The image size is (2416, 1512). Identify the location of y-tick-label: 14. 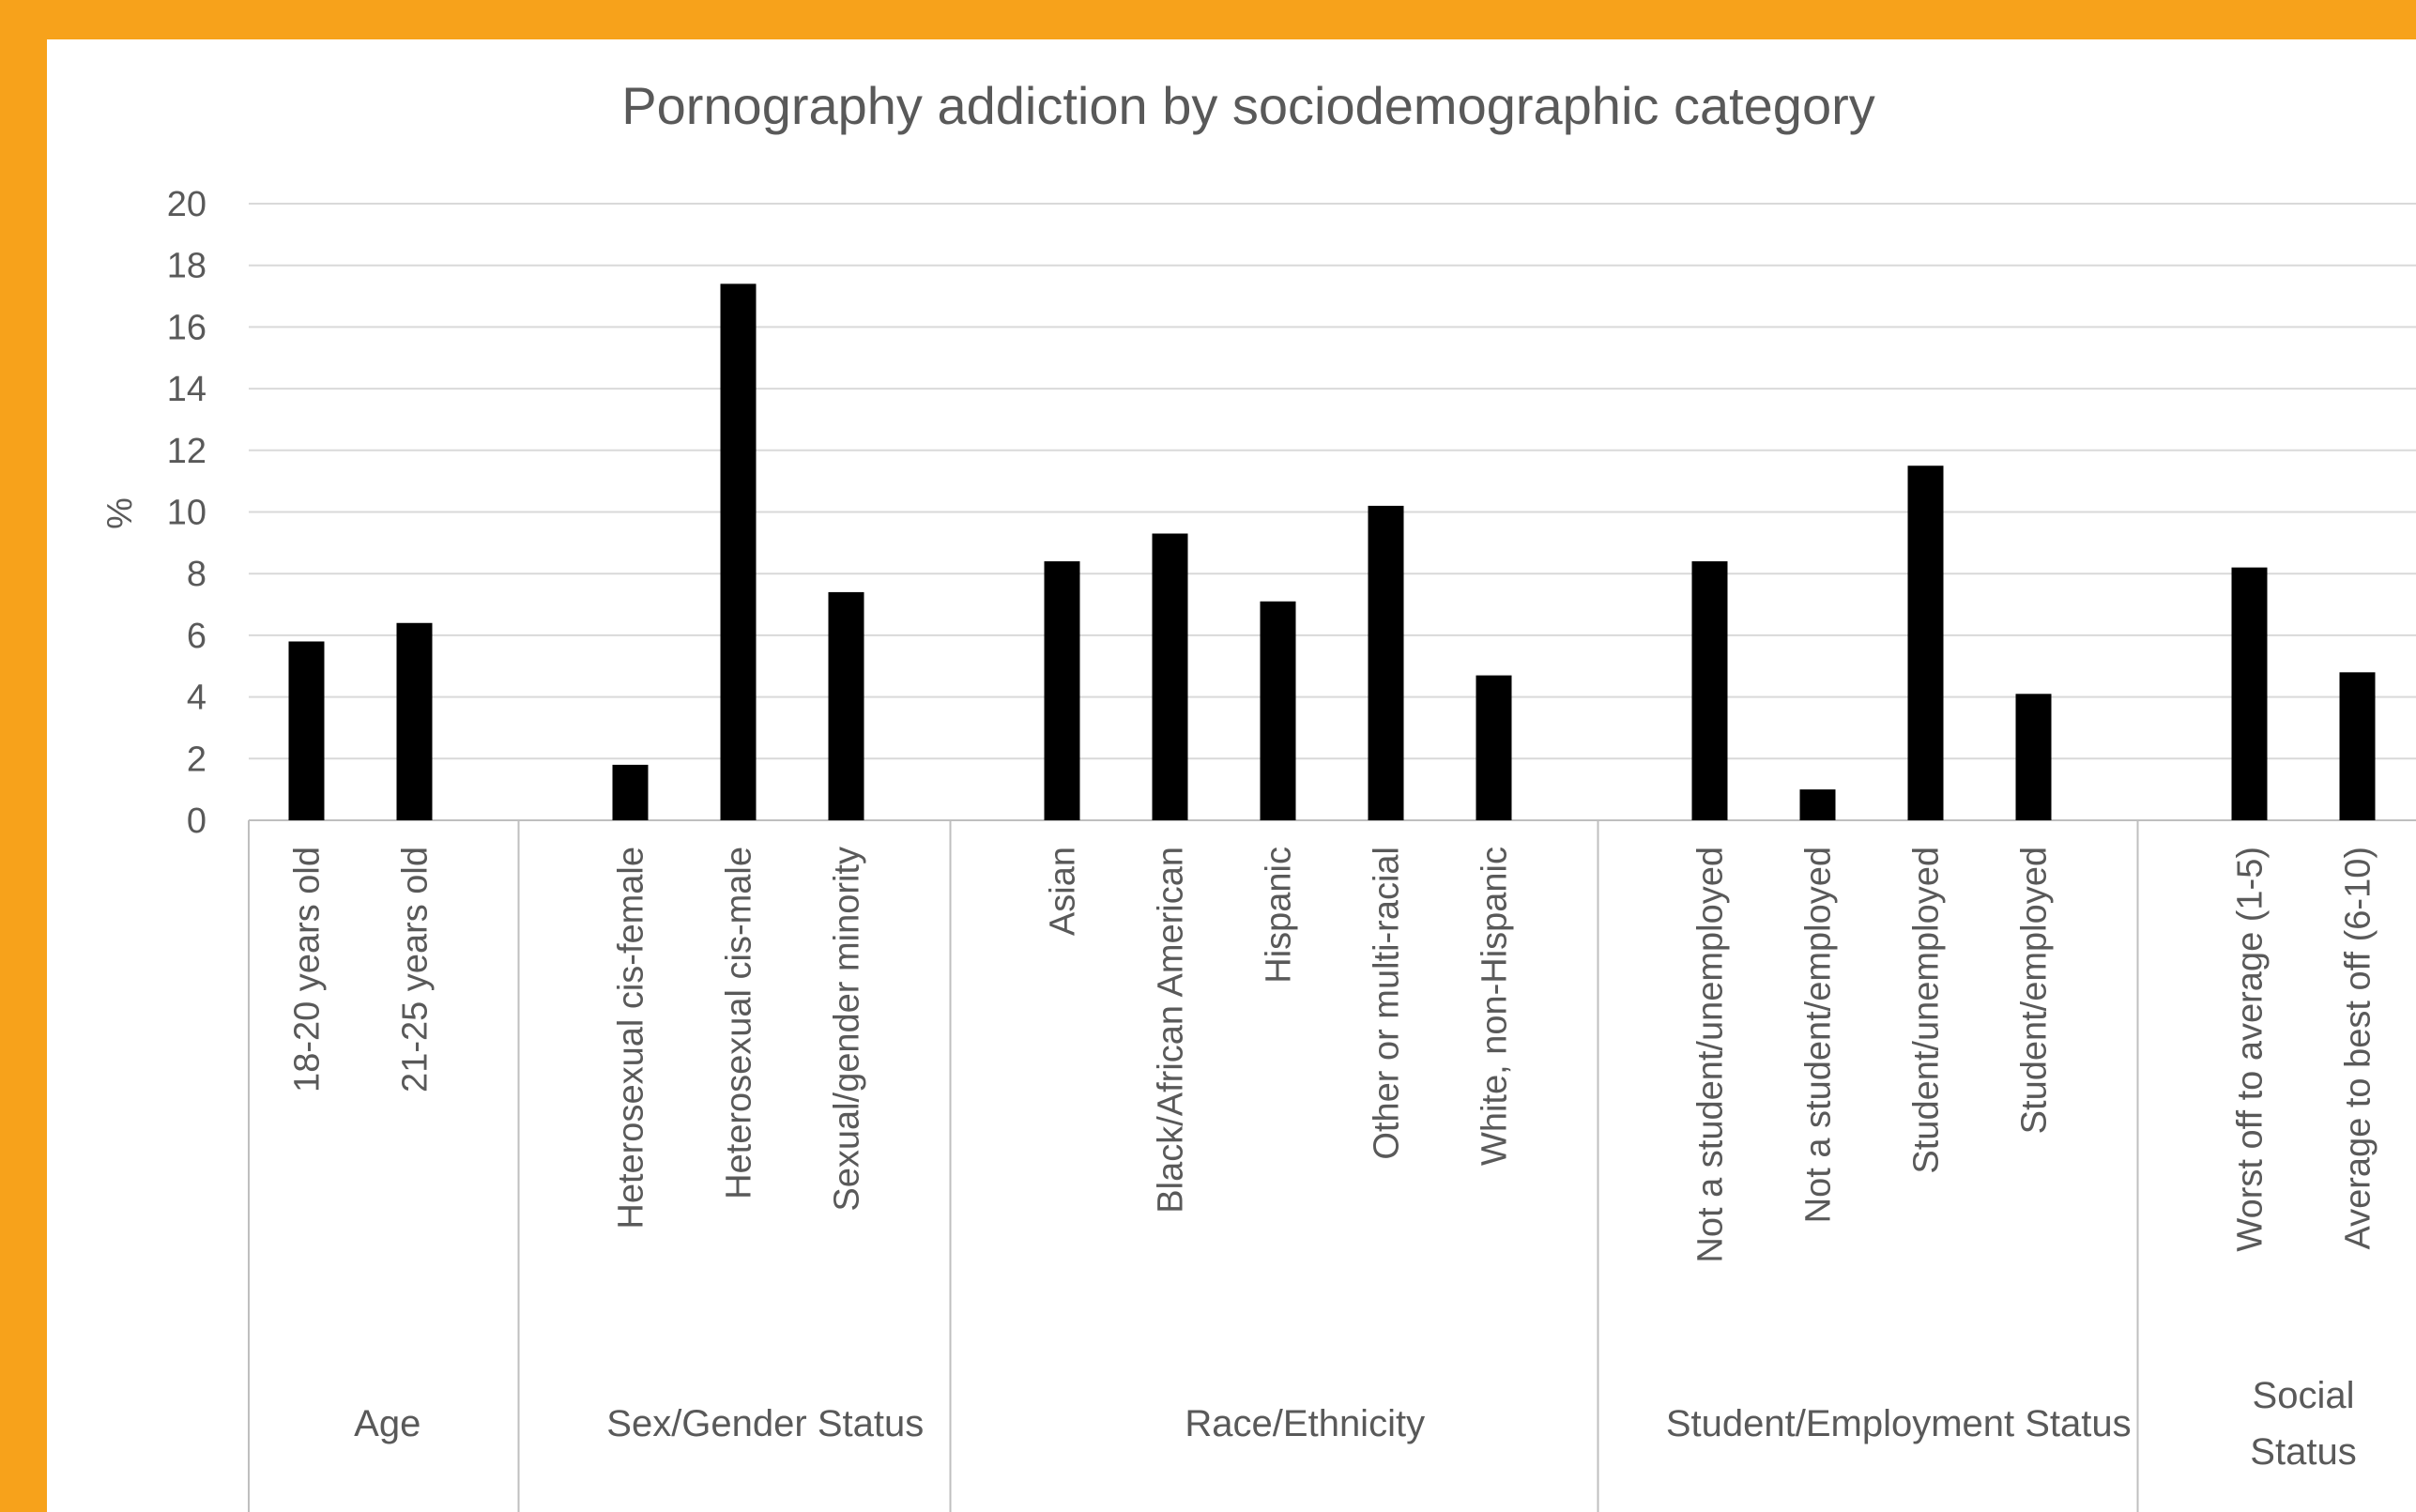
(186, 389).